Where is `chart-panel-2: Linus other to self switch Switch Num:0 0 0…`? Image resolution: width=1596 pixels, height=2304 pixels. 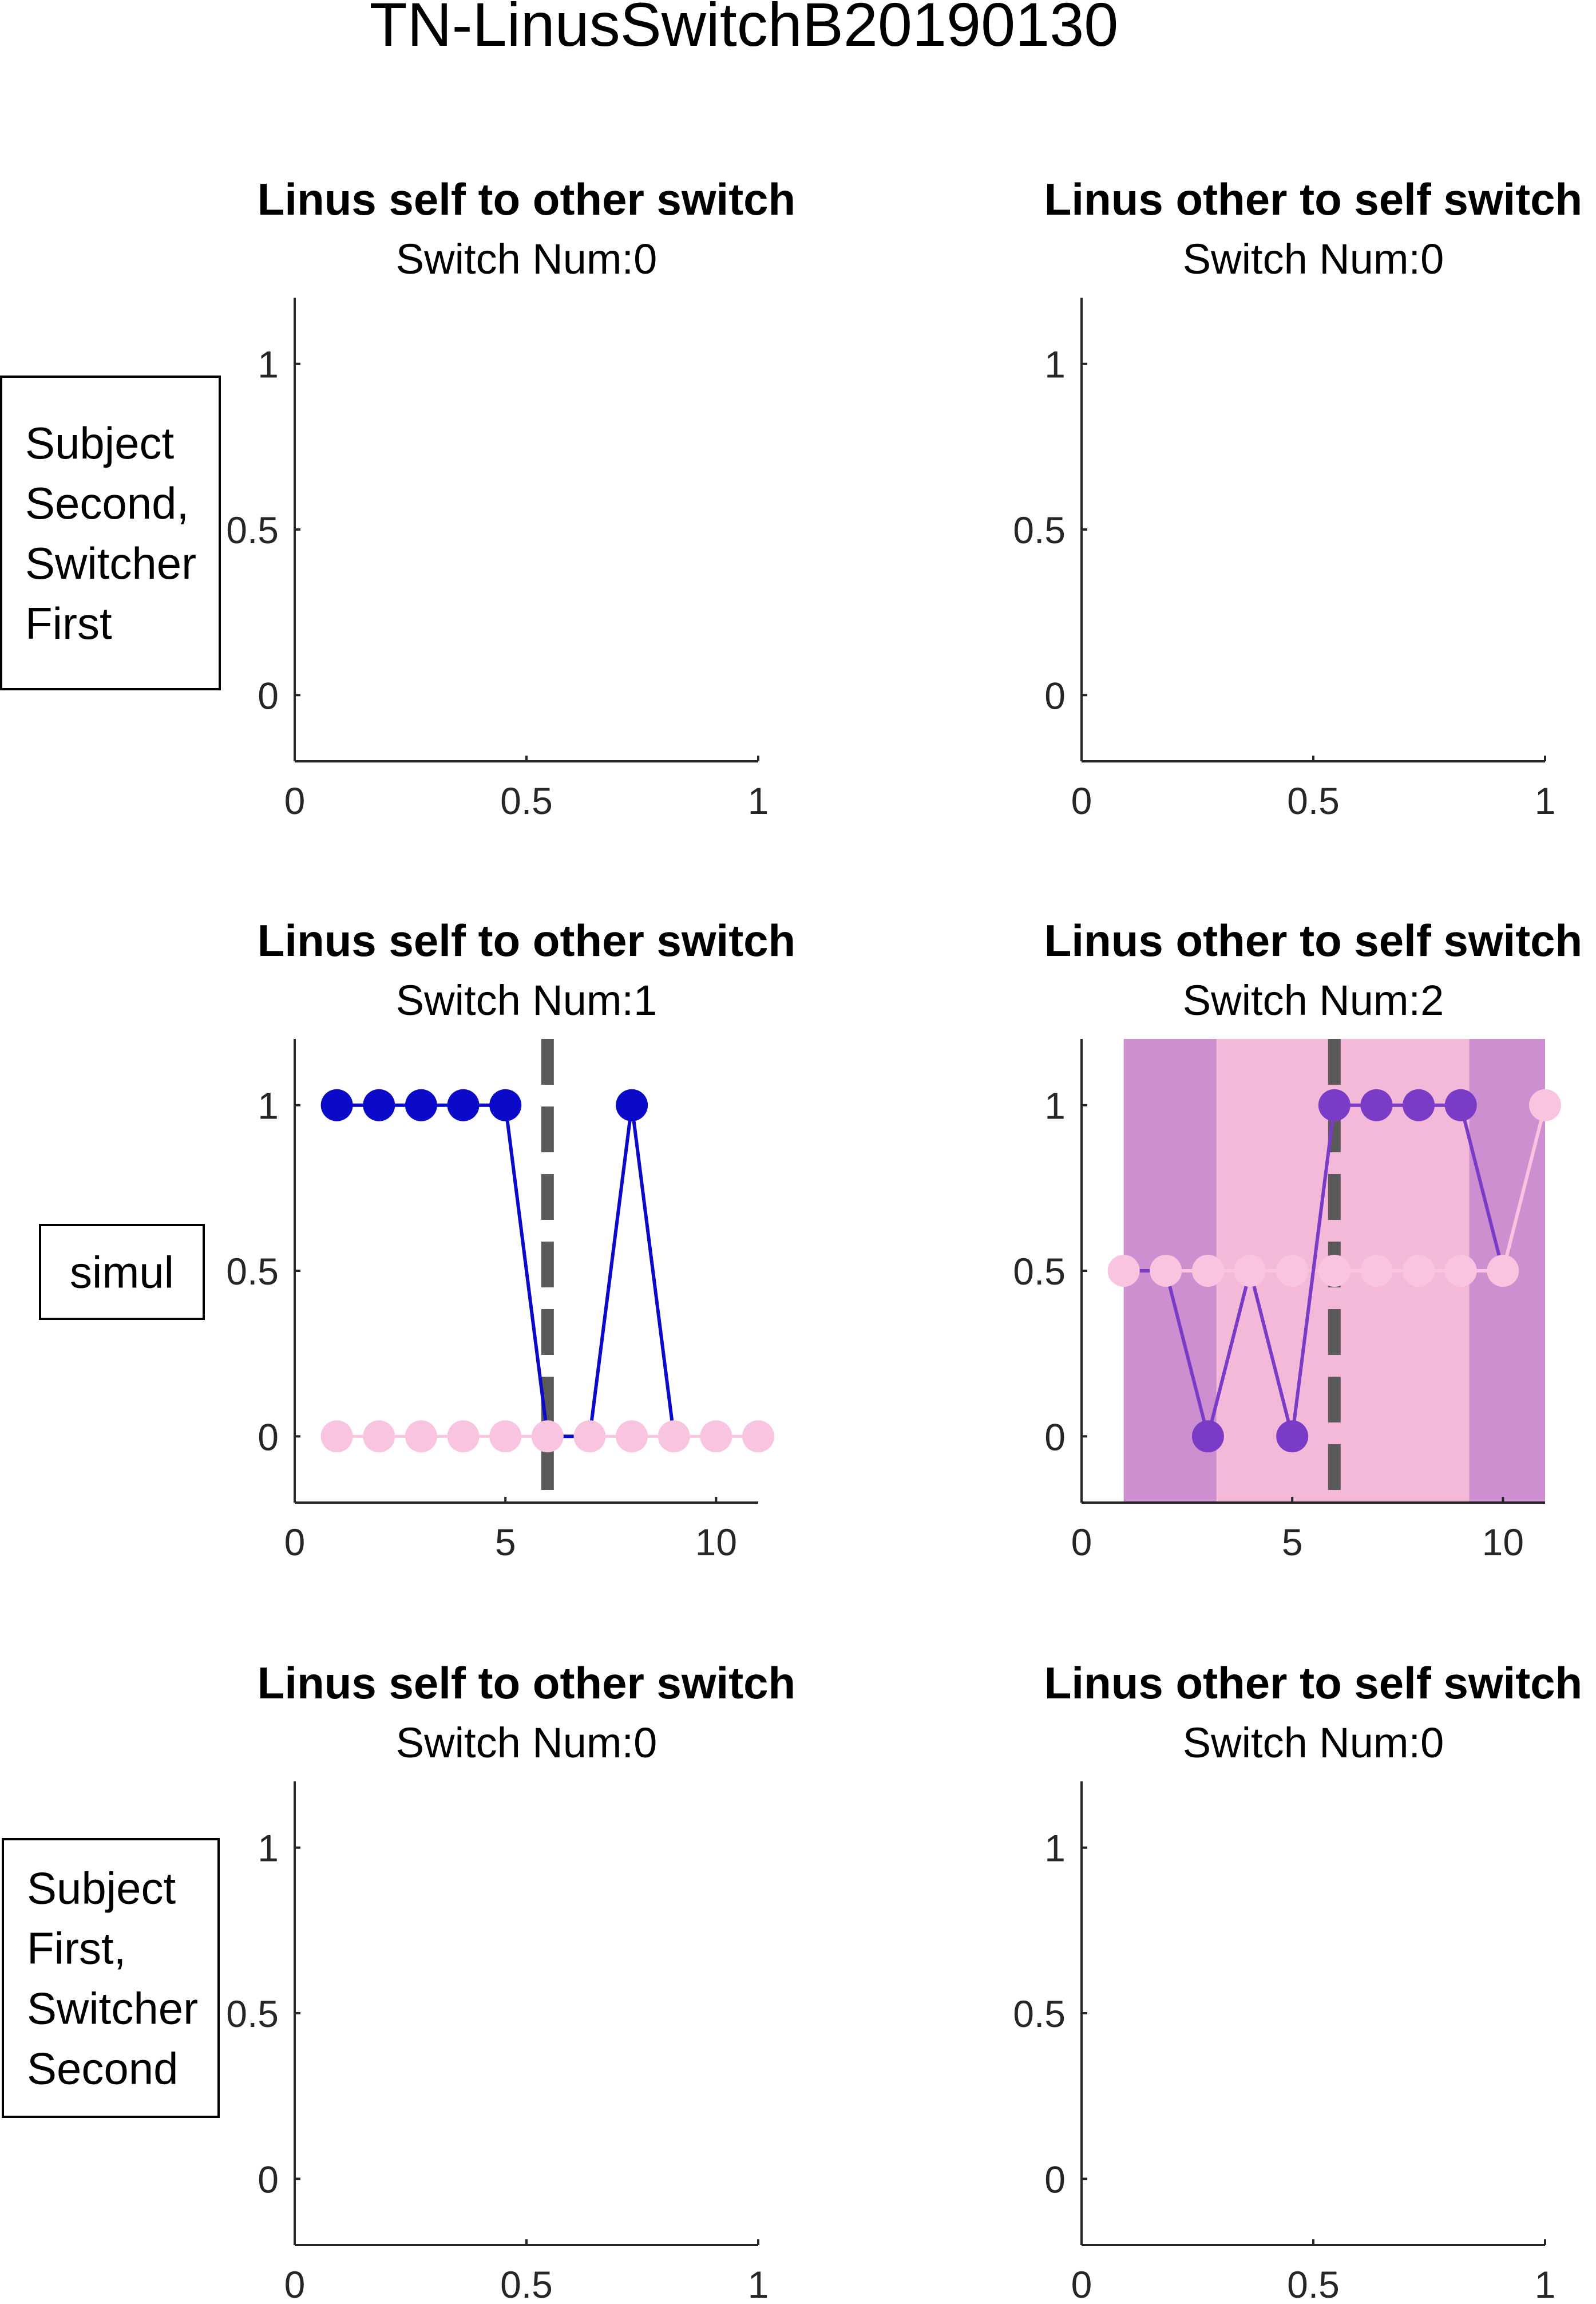 chart-panel-2: Linus other to self switch Switch Num:0 0 0… is located at coordinates (1297, 498).